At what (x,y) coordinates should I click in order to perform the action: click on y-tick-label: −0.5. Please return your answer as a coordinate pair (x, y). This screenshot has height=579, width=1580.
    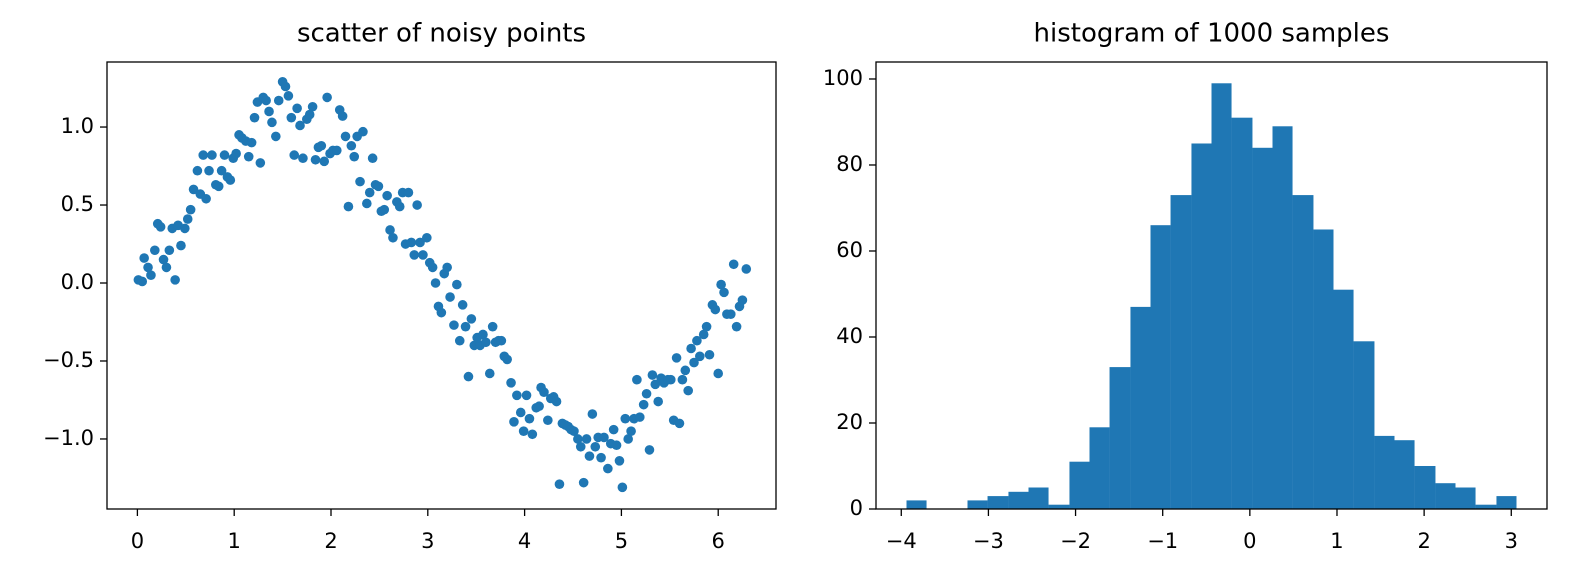
    Looking at the image, I should click on (68, 360).